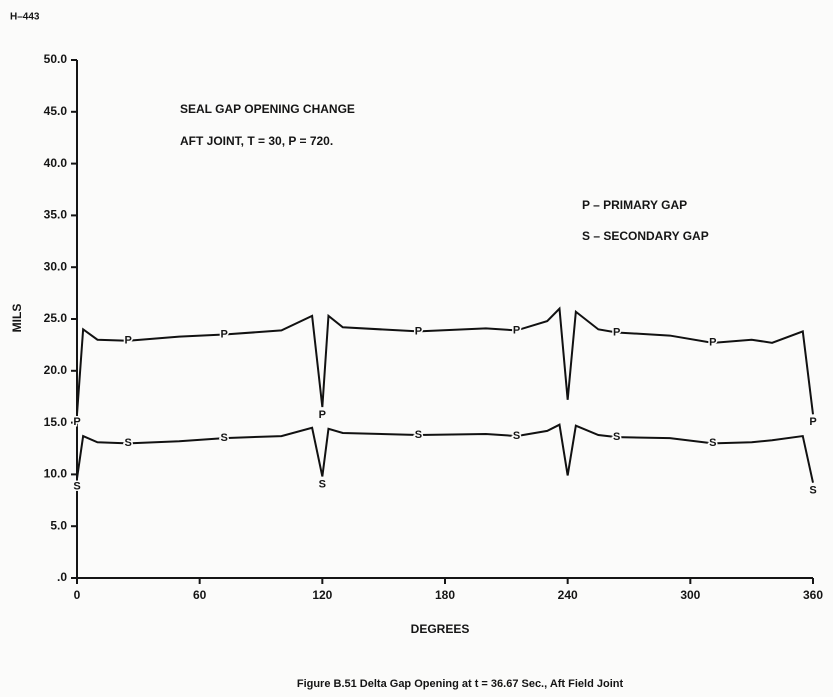 The height and width of the screenshot is (697, 833). Describe the element at coordinates (322, 595) in the screenshot. I see `x-tick-label: 120` at that location.